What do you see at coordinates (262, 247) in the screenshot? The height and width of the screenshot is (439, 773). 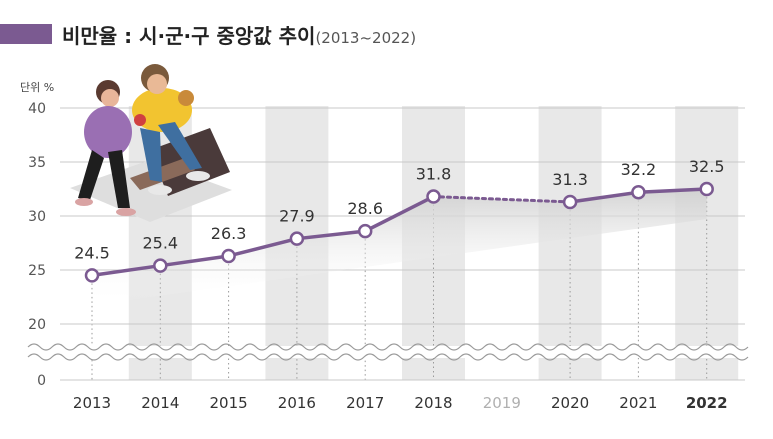 I see `line-segment-2015-2016` at bounding box center [262, 247].